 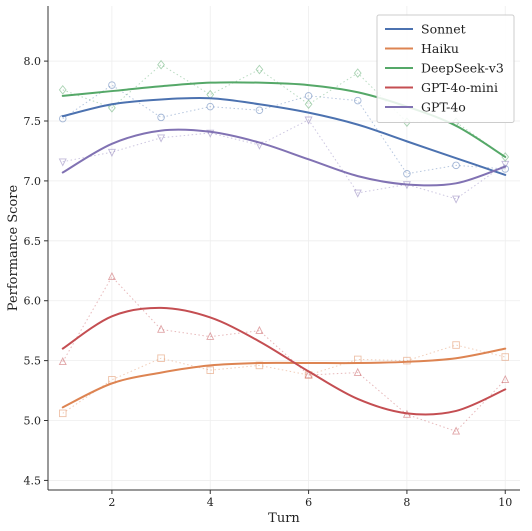 I want to click on x-tick-label: 6, so click(x=308, y=502).